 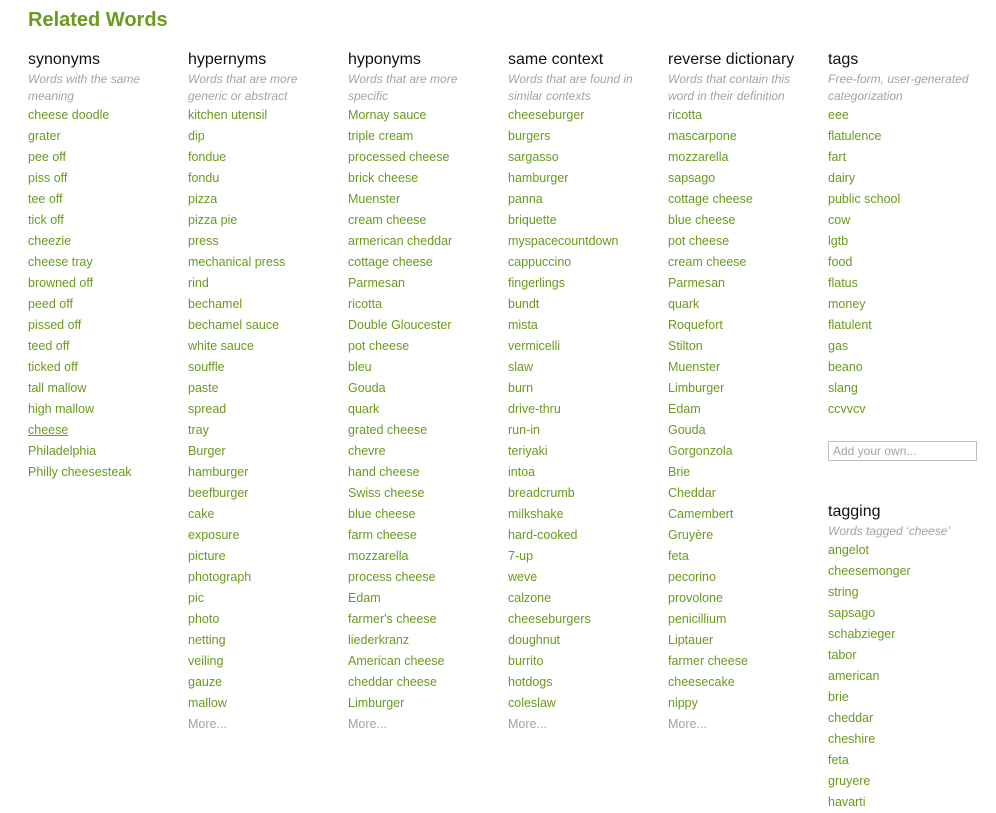 What do you see at coordinates (838, 346) in the screenshot?
I see `word-link: gas` at bounding box center [838, 346].